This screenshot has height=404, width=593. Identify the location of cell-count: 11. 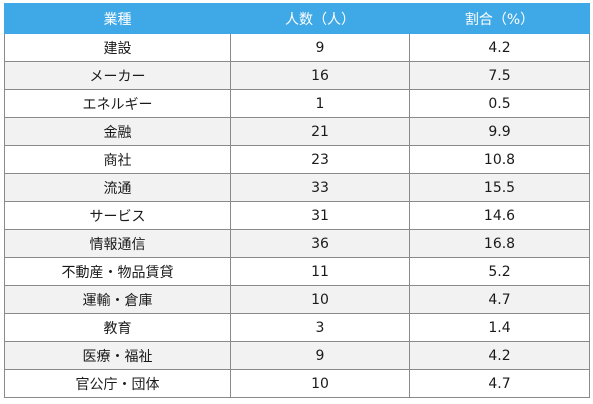
(320, 271).